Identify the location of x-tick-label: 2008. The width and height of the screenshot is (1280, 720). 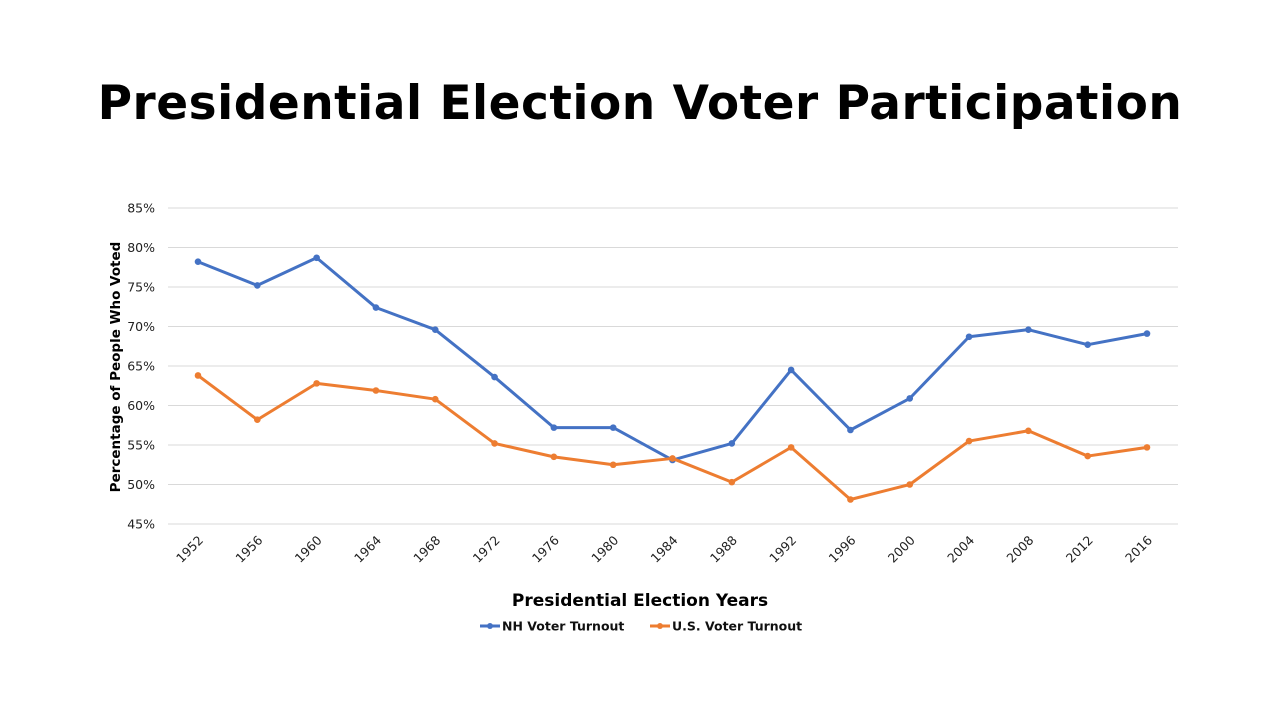
(1019, 548).